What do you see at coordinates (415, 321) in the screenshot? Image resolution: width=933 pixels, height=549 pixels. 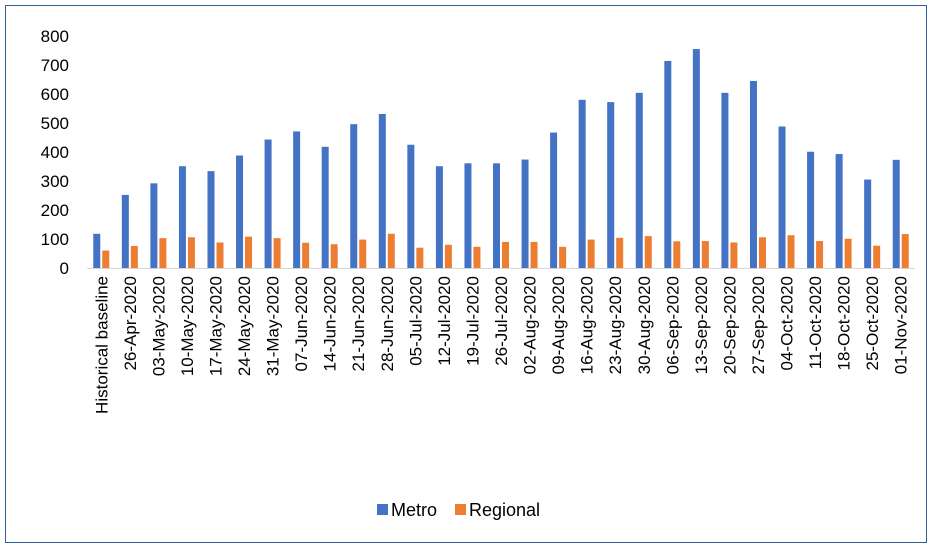 I see `x-tick-label: 05-Jul-2020` at bounding box center [415, 321].